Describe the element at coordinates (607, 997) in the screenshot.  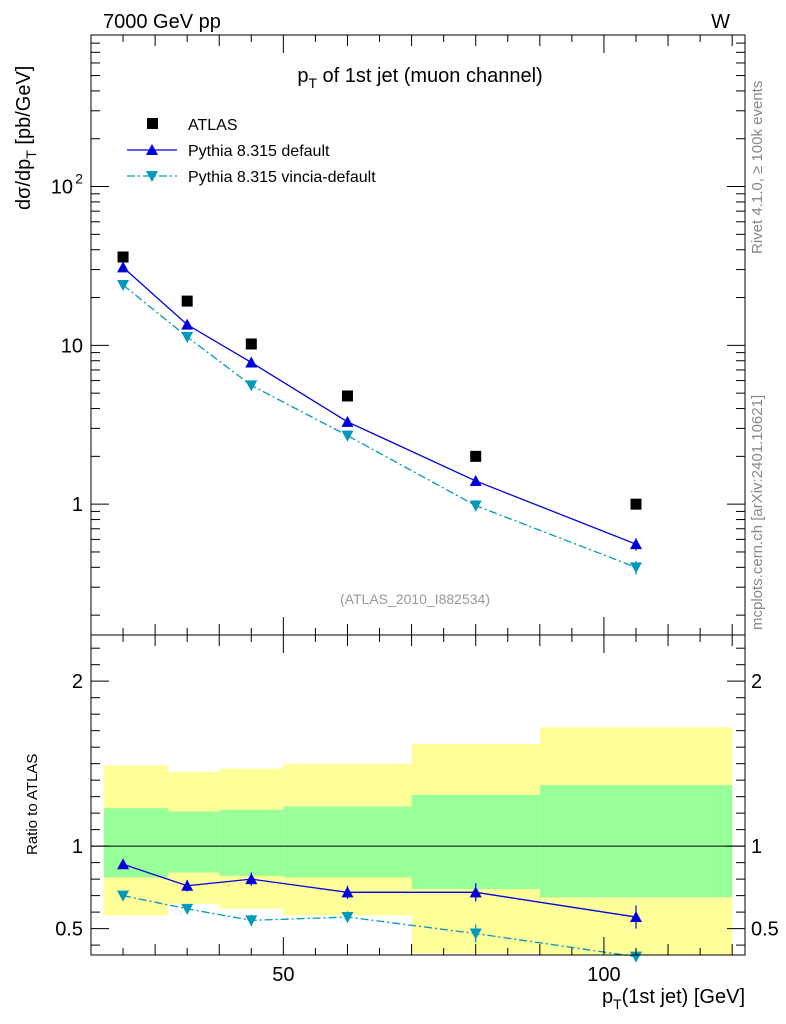
I see `xlabel-main: p` at that location.